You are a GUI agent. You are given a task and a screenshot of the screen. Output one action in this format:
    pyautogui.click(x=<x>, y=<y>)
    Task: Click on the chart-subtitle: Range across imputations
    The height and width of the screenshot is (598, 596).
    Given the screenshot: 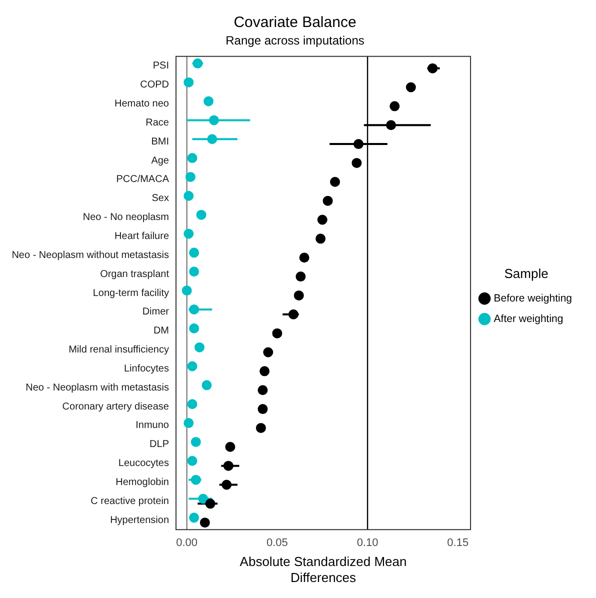 What is the action you would take?
    pyautogui.click(x=295, y=41)
    